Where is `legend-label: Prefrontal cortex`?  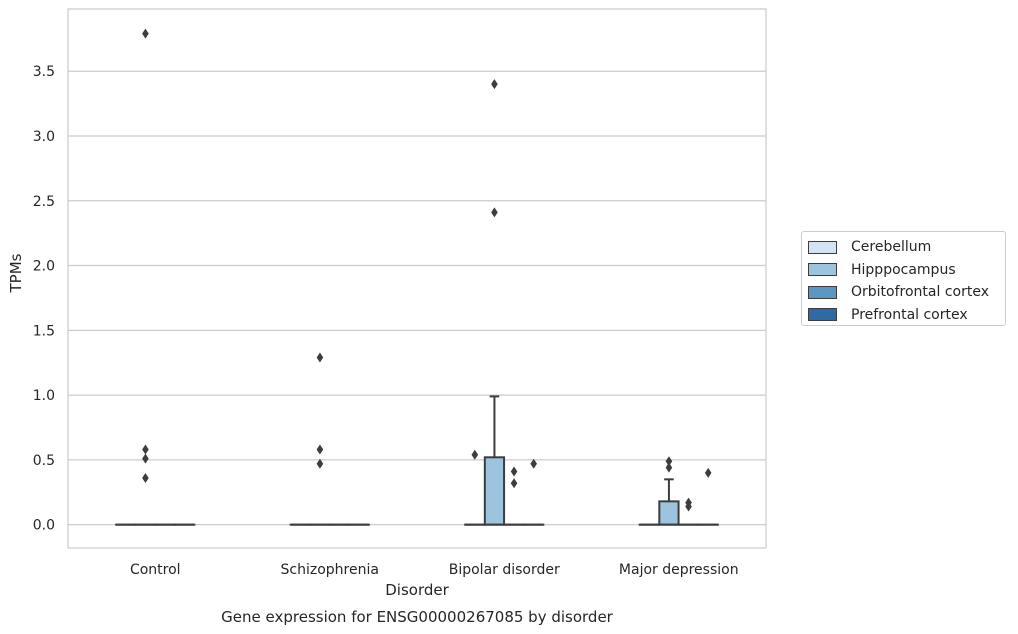 legend-label: Prefrontal cortex is located at coordinates (909, 314).